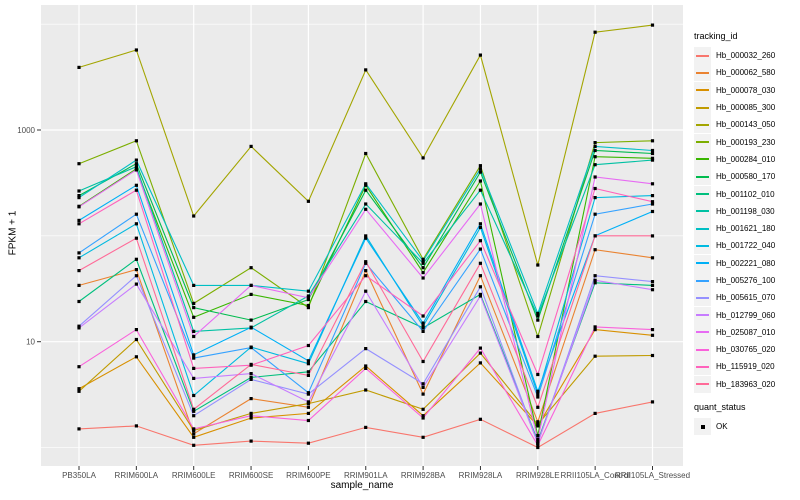  What do you see at coordinates (746, 350) in the screenshot?
I see `legend-label: Hb_030765_020` at bounding box center [746, 350].